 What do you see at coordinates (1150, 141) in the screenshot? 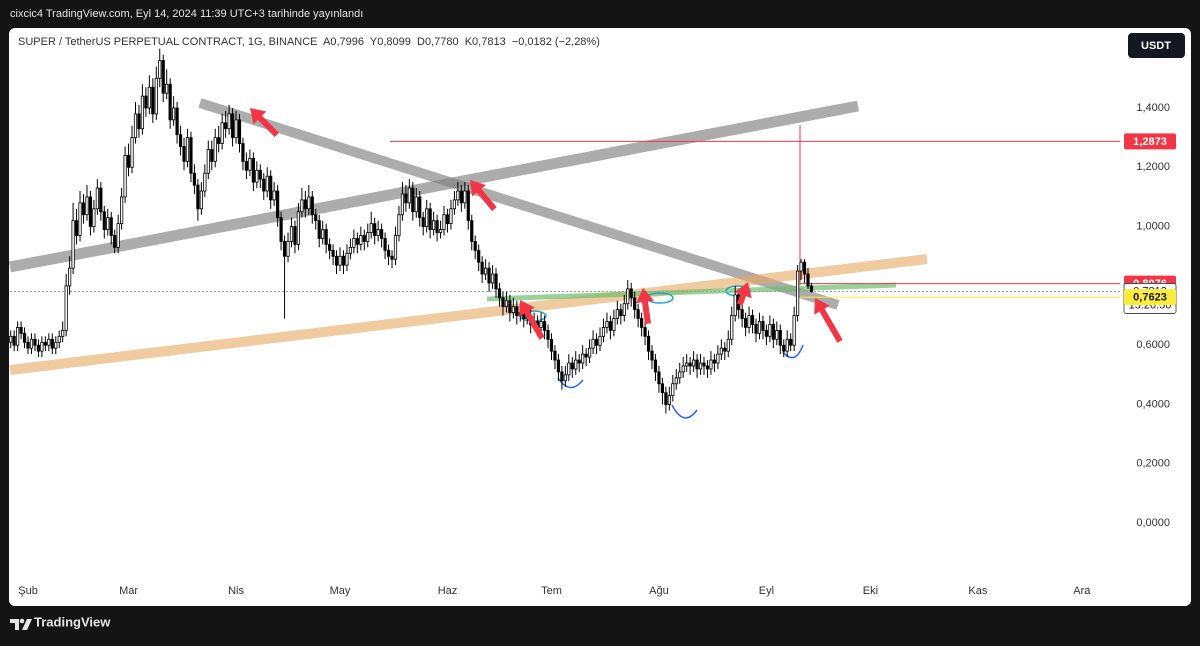
I see `price-label-box` at bounding box center [1150, 141].